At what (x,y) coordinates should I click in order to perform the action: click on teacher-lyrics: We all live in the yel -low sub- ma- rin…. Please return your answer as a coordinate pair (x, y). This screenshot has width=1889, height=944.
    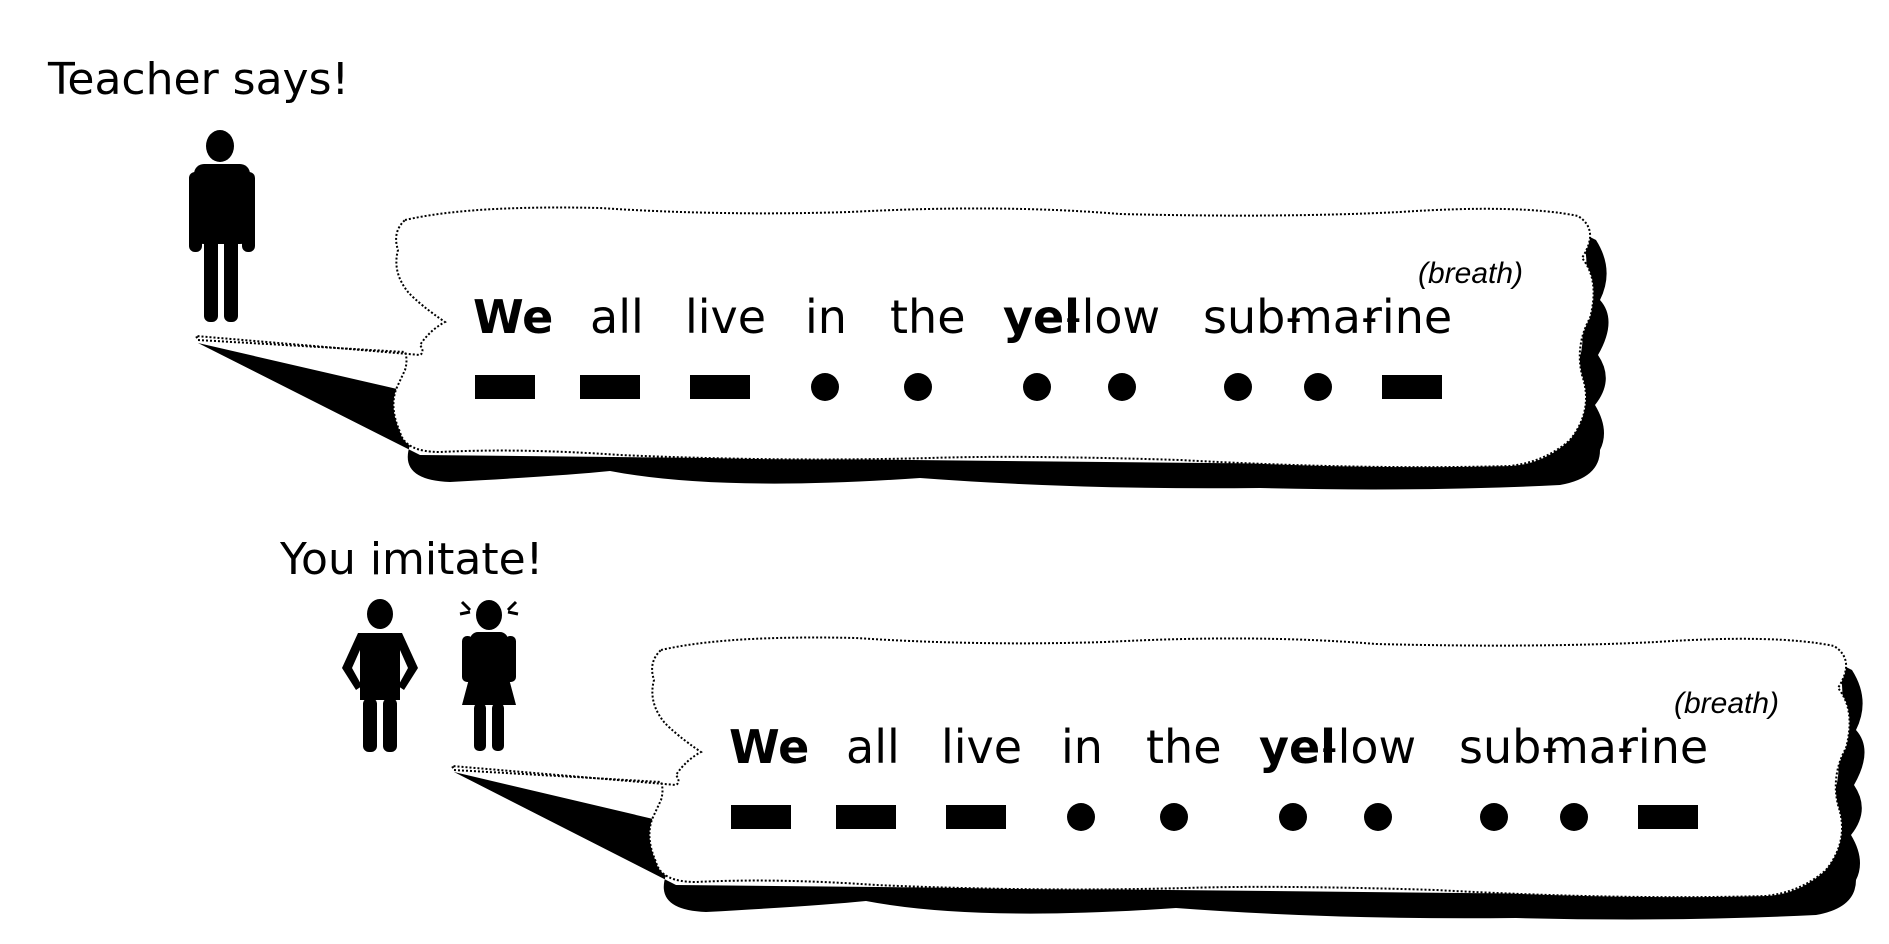
    Looking at the image, I should click on (962, 317).